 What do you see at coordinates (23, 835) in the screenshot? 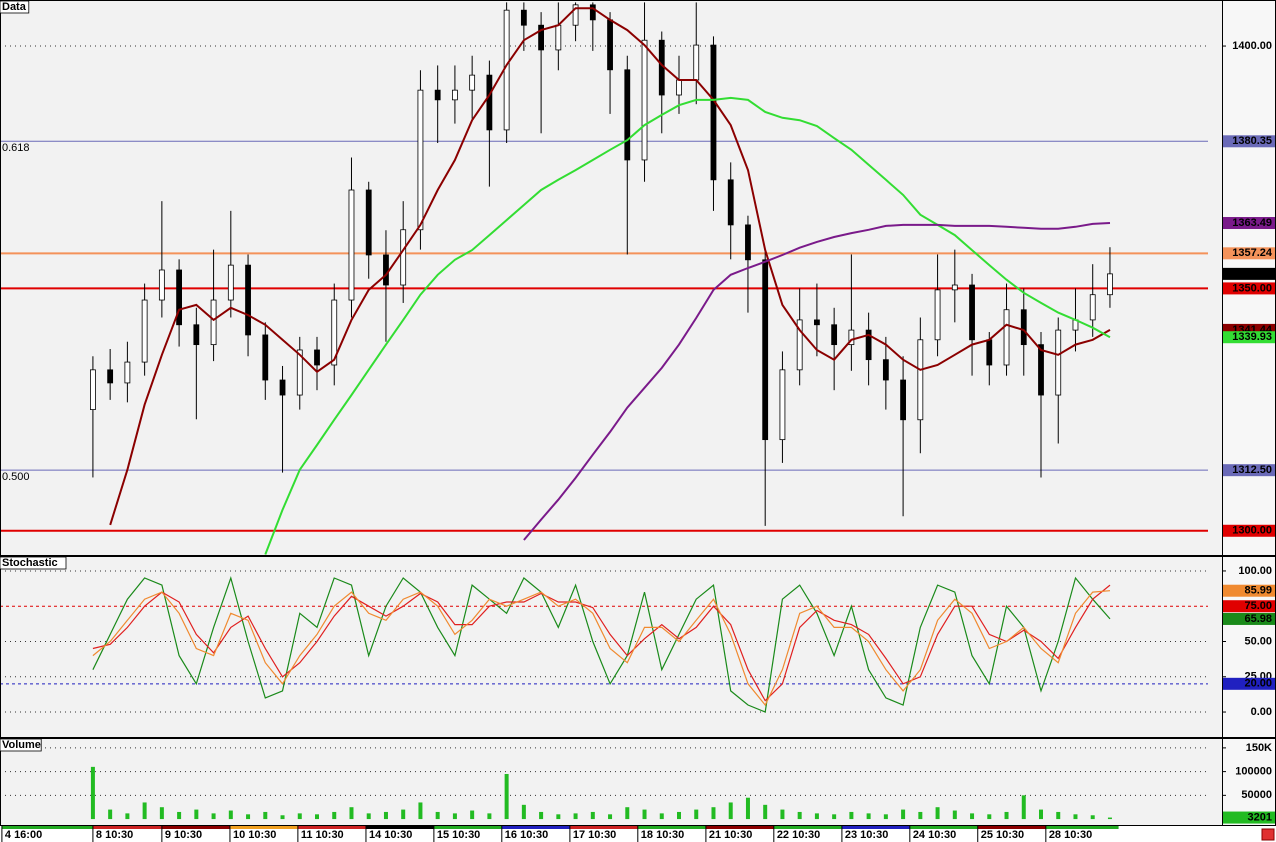
I see `x-tick-label: 4 16:00` at bounding box center [23, 835].